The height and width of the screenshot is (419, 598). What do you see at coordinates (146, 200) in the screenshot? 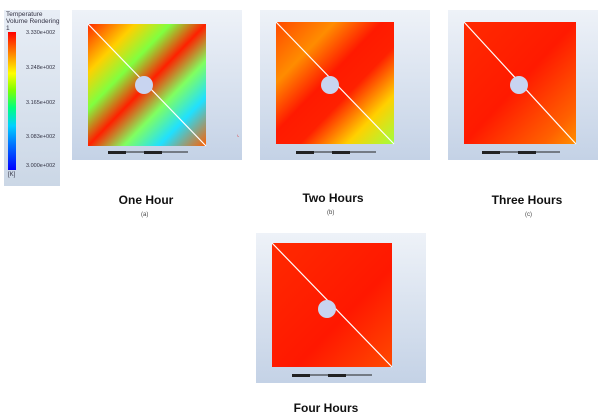
I see `caption-one-hour: One Hour` at bounding box center [146, 200].